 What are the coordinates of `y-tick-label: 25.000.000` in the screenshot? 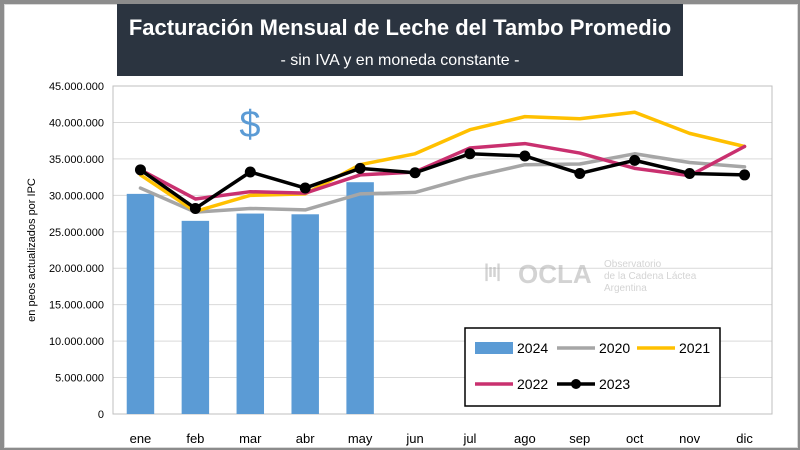 It's located at (76, 233).